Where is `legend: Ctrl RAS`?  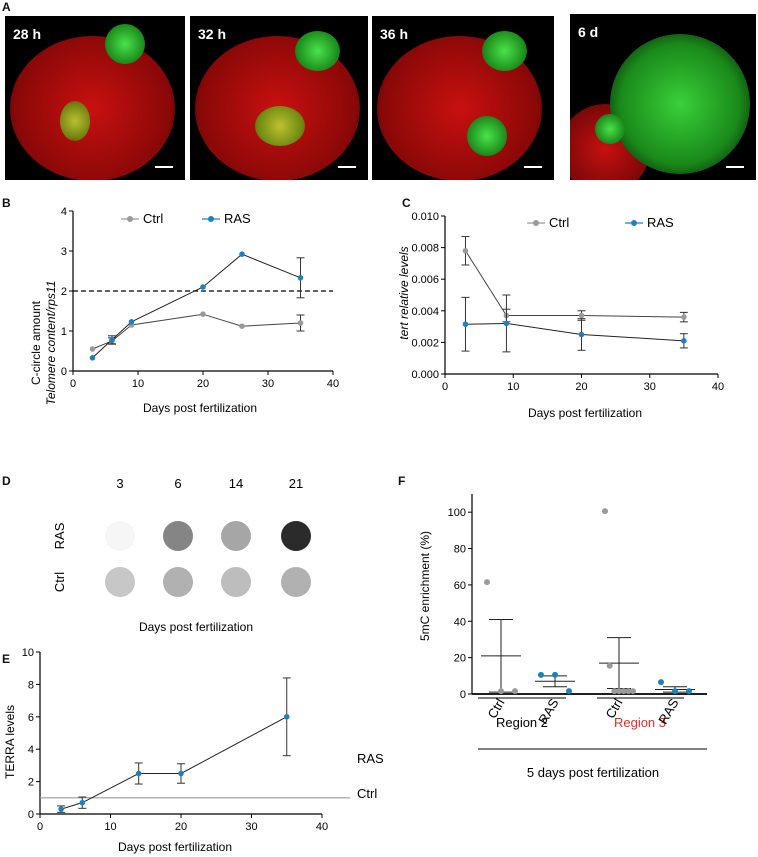 legend: Ctrl RAS is located at coordinates (186, 218).